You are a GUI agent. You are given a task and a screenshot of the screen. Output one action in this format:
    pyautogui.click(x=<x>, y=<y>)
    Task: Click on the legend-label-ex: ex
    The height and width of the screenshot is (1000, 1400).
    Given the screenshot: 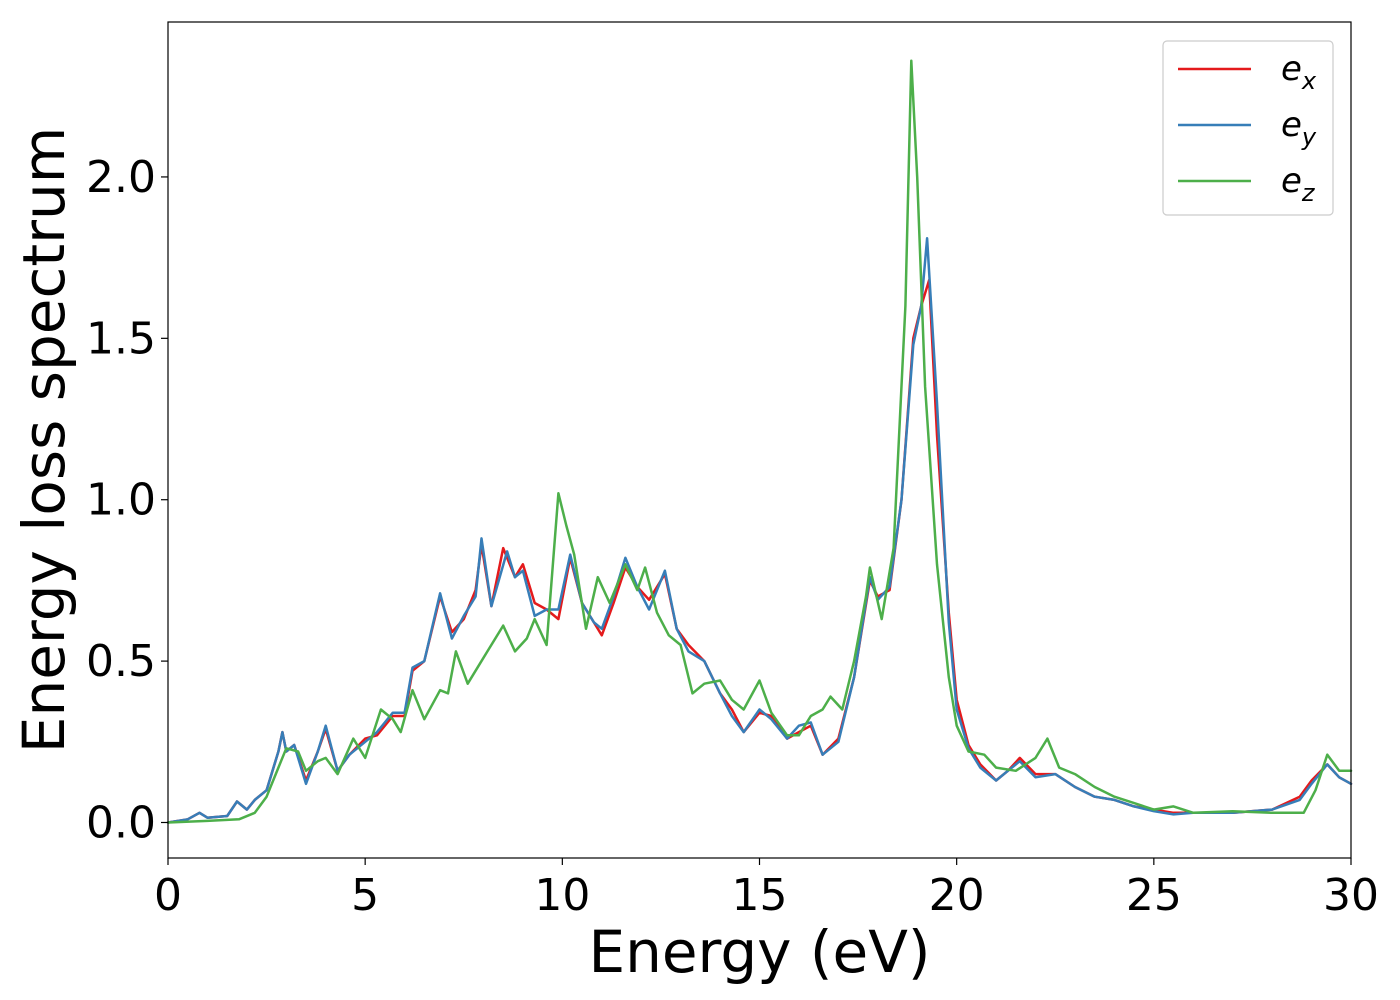 What is the action you would take?
    pyautogui.click(x=1299, y=72)
    